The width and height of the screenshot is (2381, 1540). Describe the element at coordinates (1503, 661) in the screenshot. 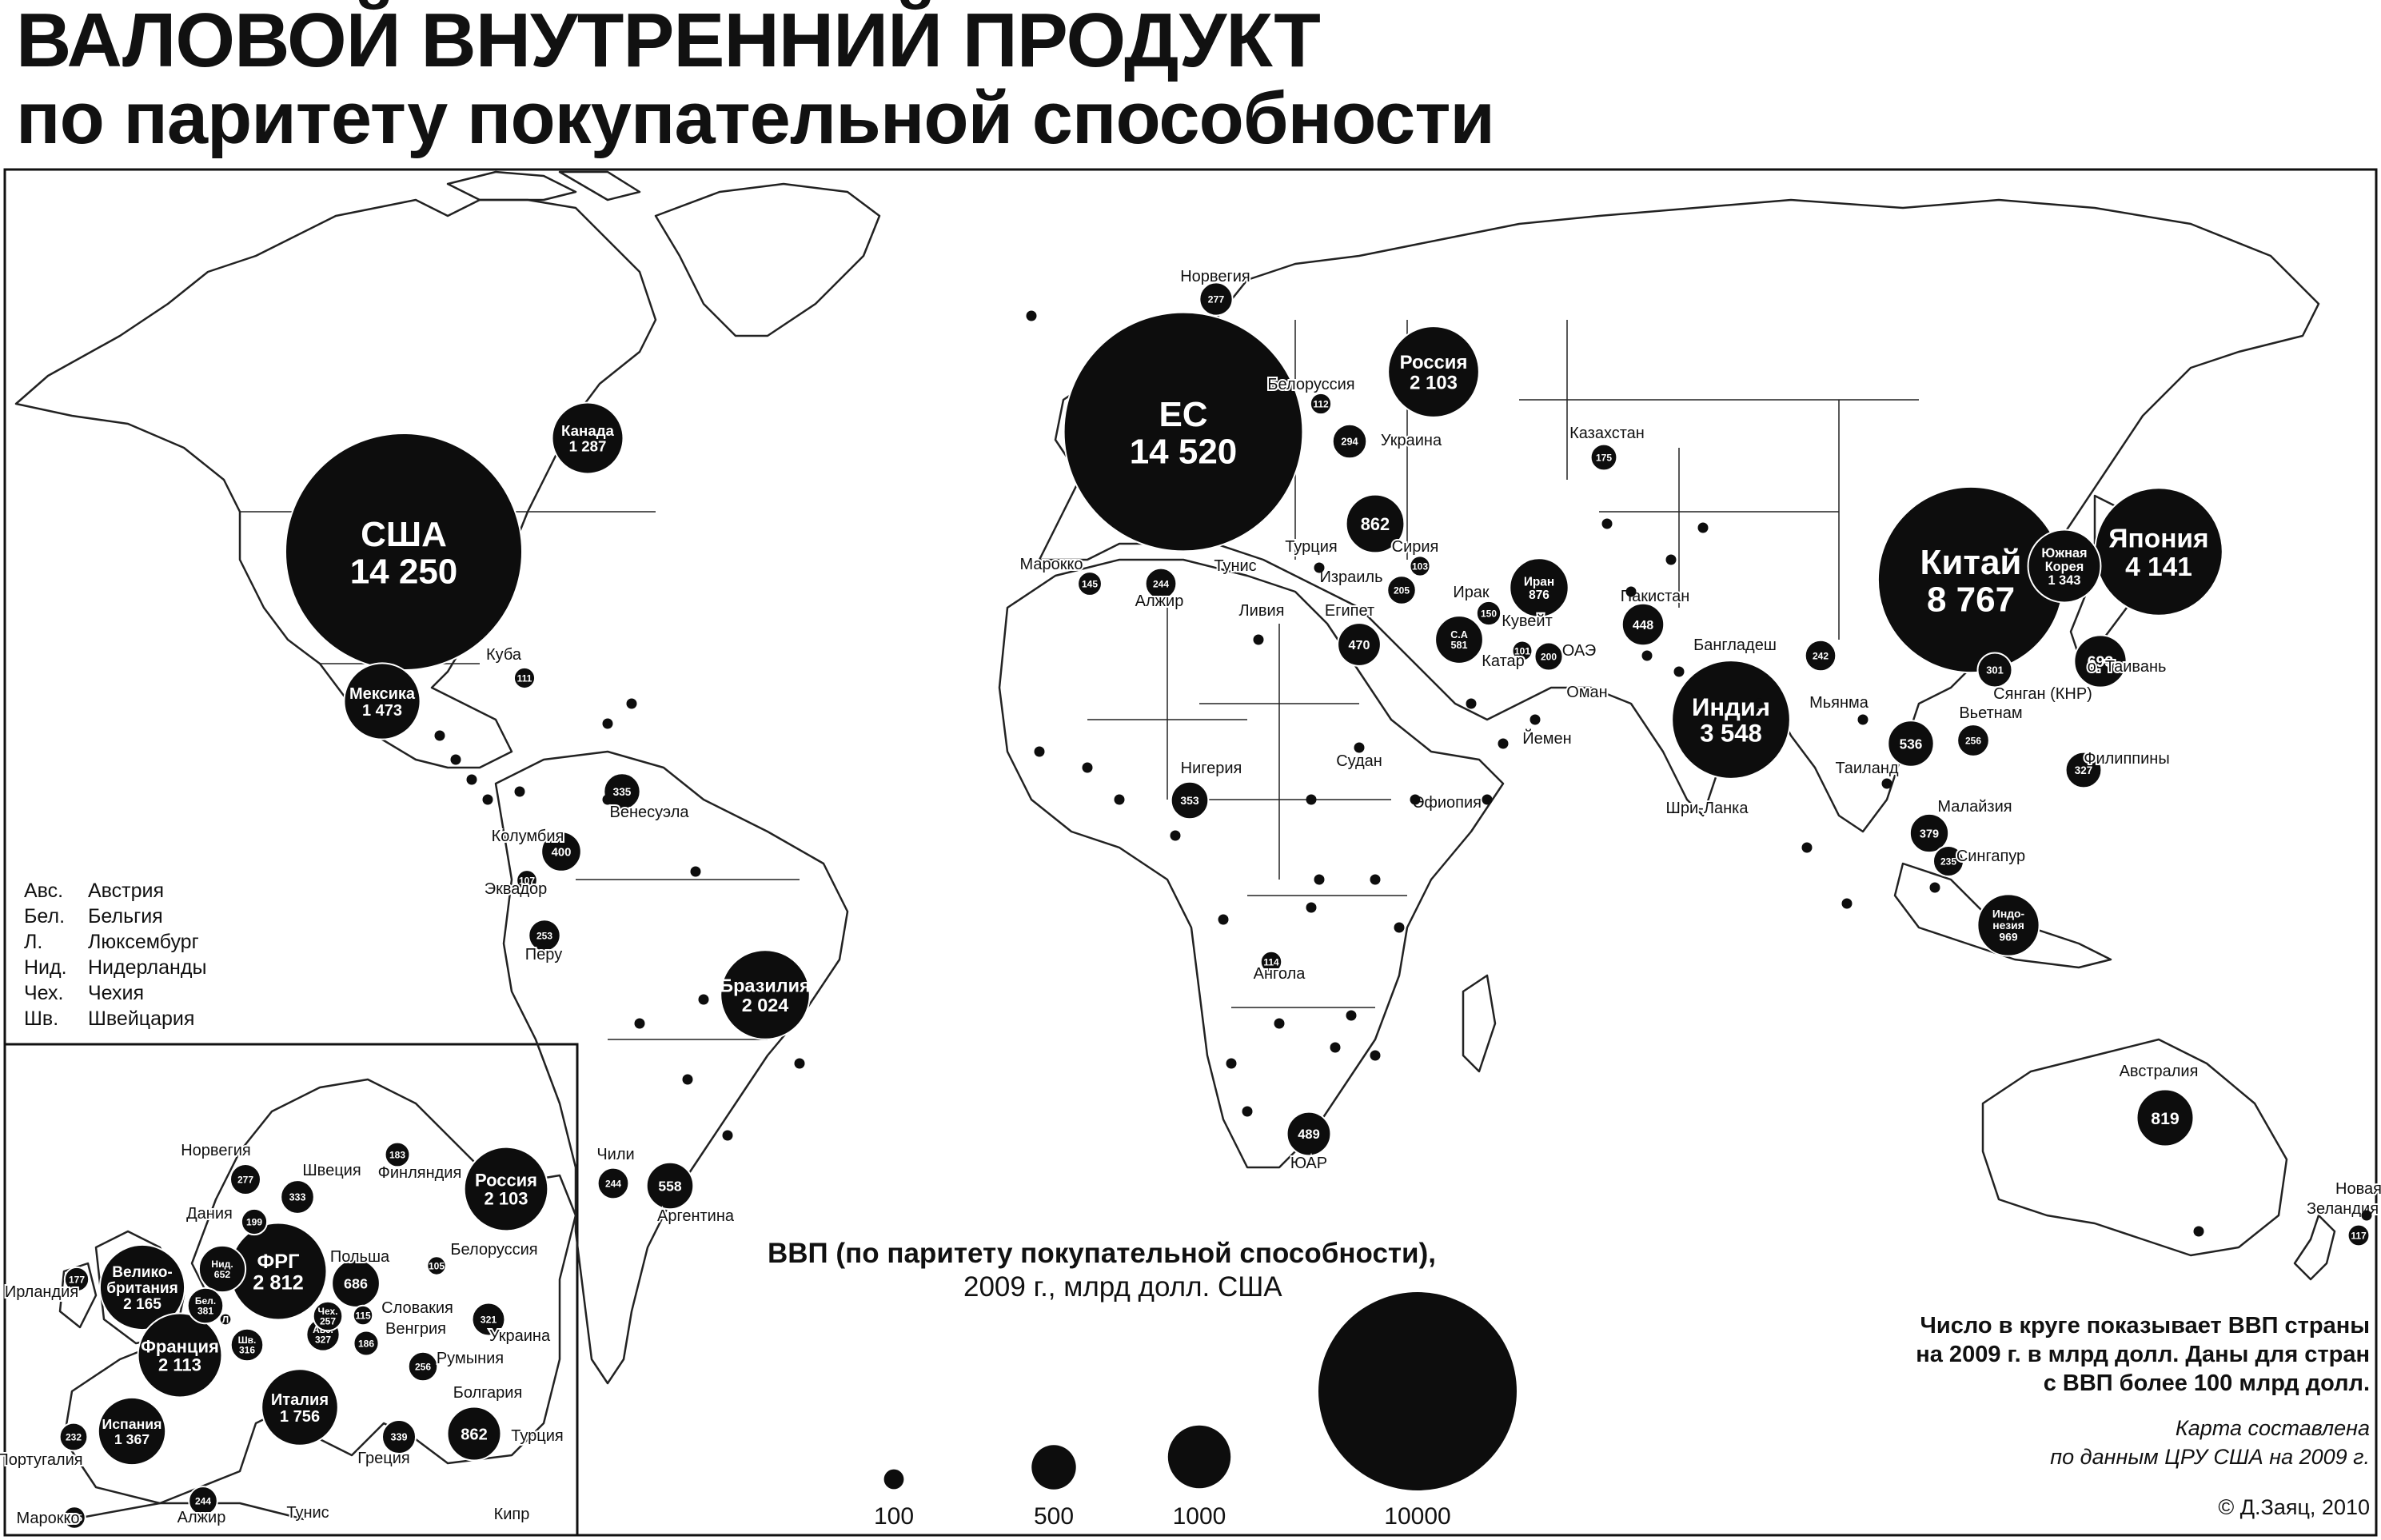

I see `country-label-катар: Катар` at that location.